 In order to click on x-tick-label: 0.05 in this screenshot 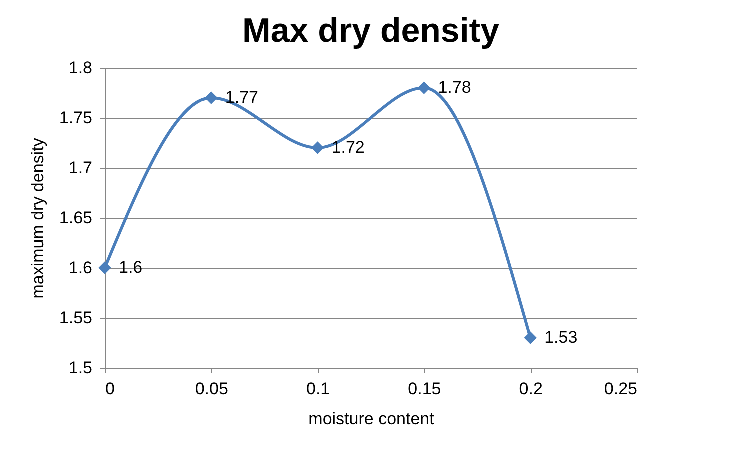, I will do `click(211, 389)`.